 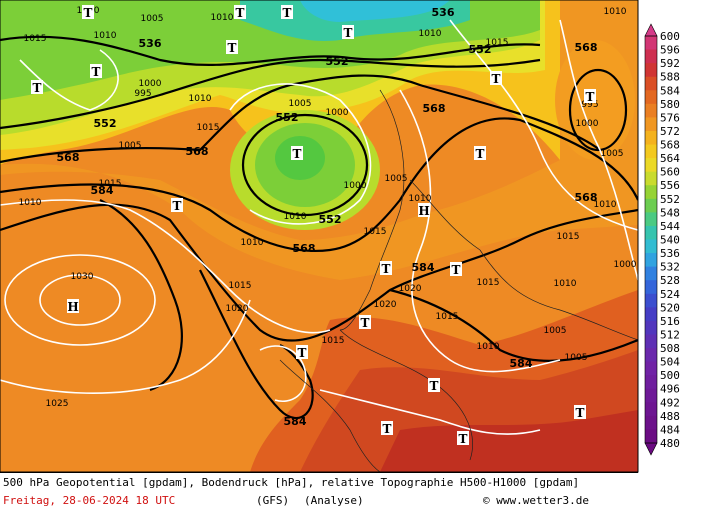 What do you see at coordinates (670, 145) in the screenshot?
I see `colorbar-label: 568` at bounding box center [670, 145].